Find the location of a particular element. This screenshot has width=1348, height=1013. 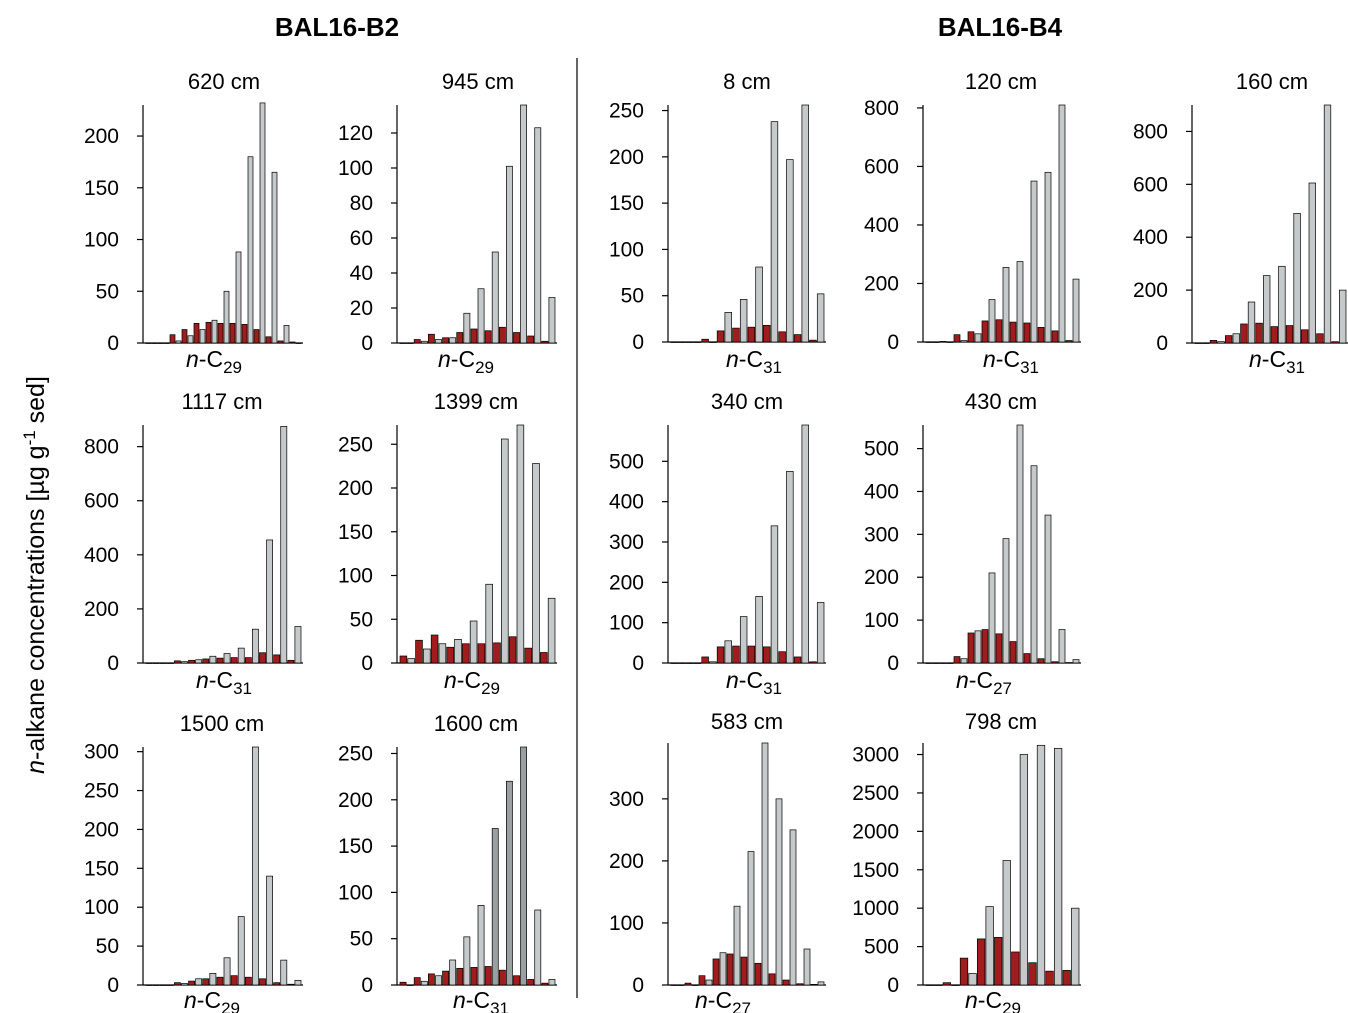

y-tick-label: 150 is located at coordinates (355, 532).